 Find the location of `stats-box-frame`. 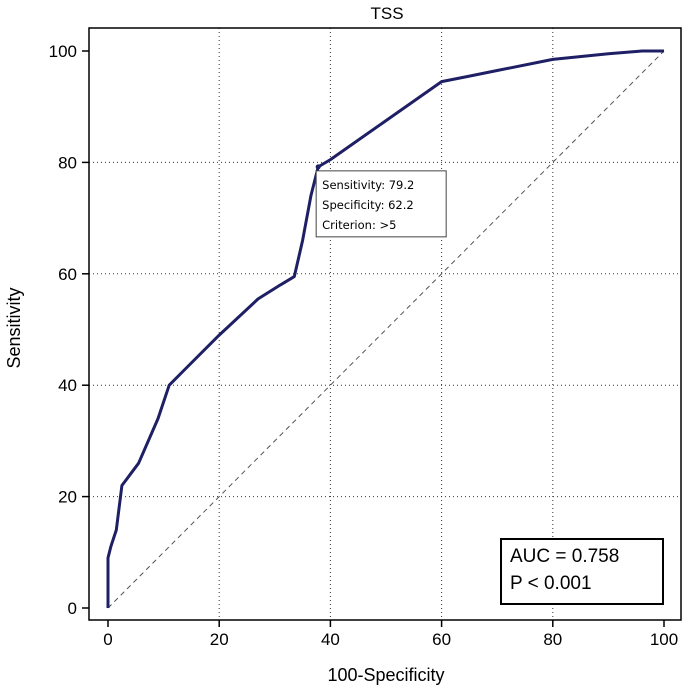

stats-box-frame is located at coordinates (582, 571).